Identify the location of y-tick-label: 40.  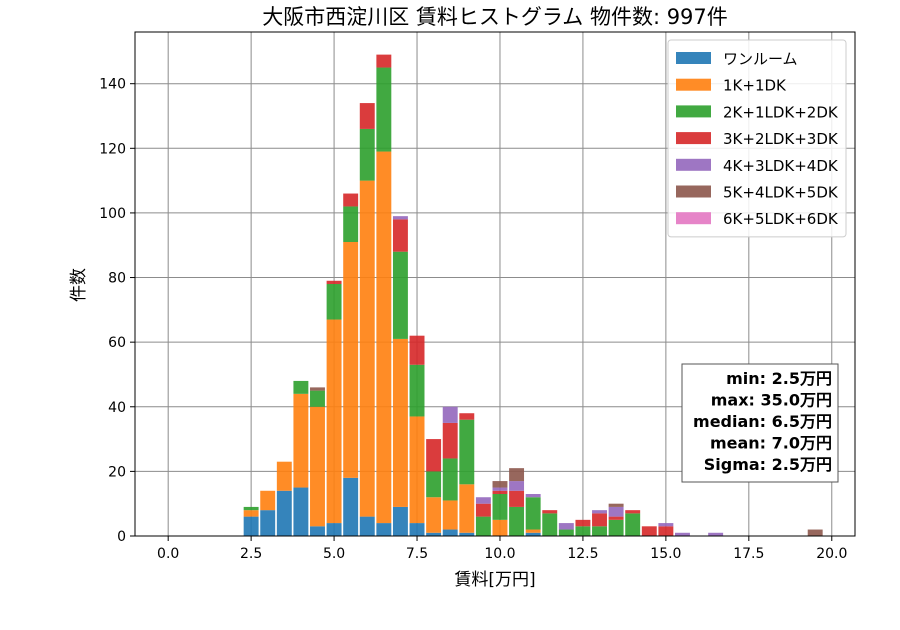
(117, 408).